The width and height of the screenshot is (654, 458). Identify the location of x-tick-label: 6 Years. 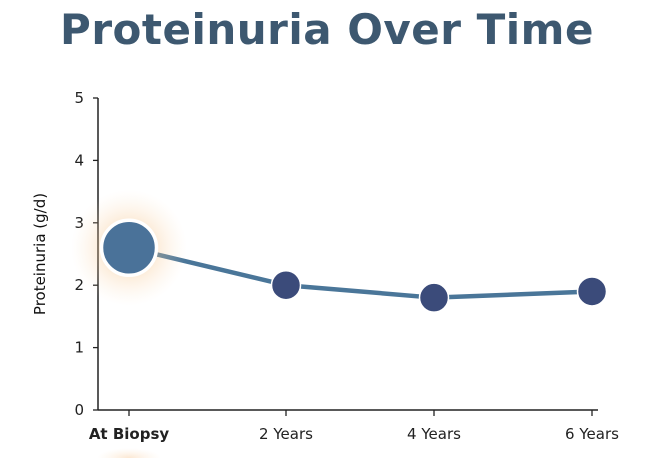
(592, 434).